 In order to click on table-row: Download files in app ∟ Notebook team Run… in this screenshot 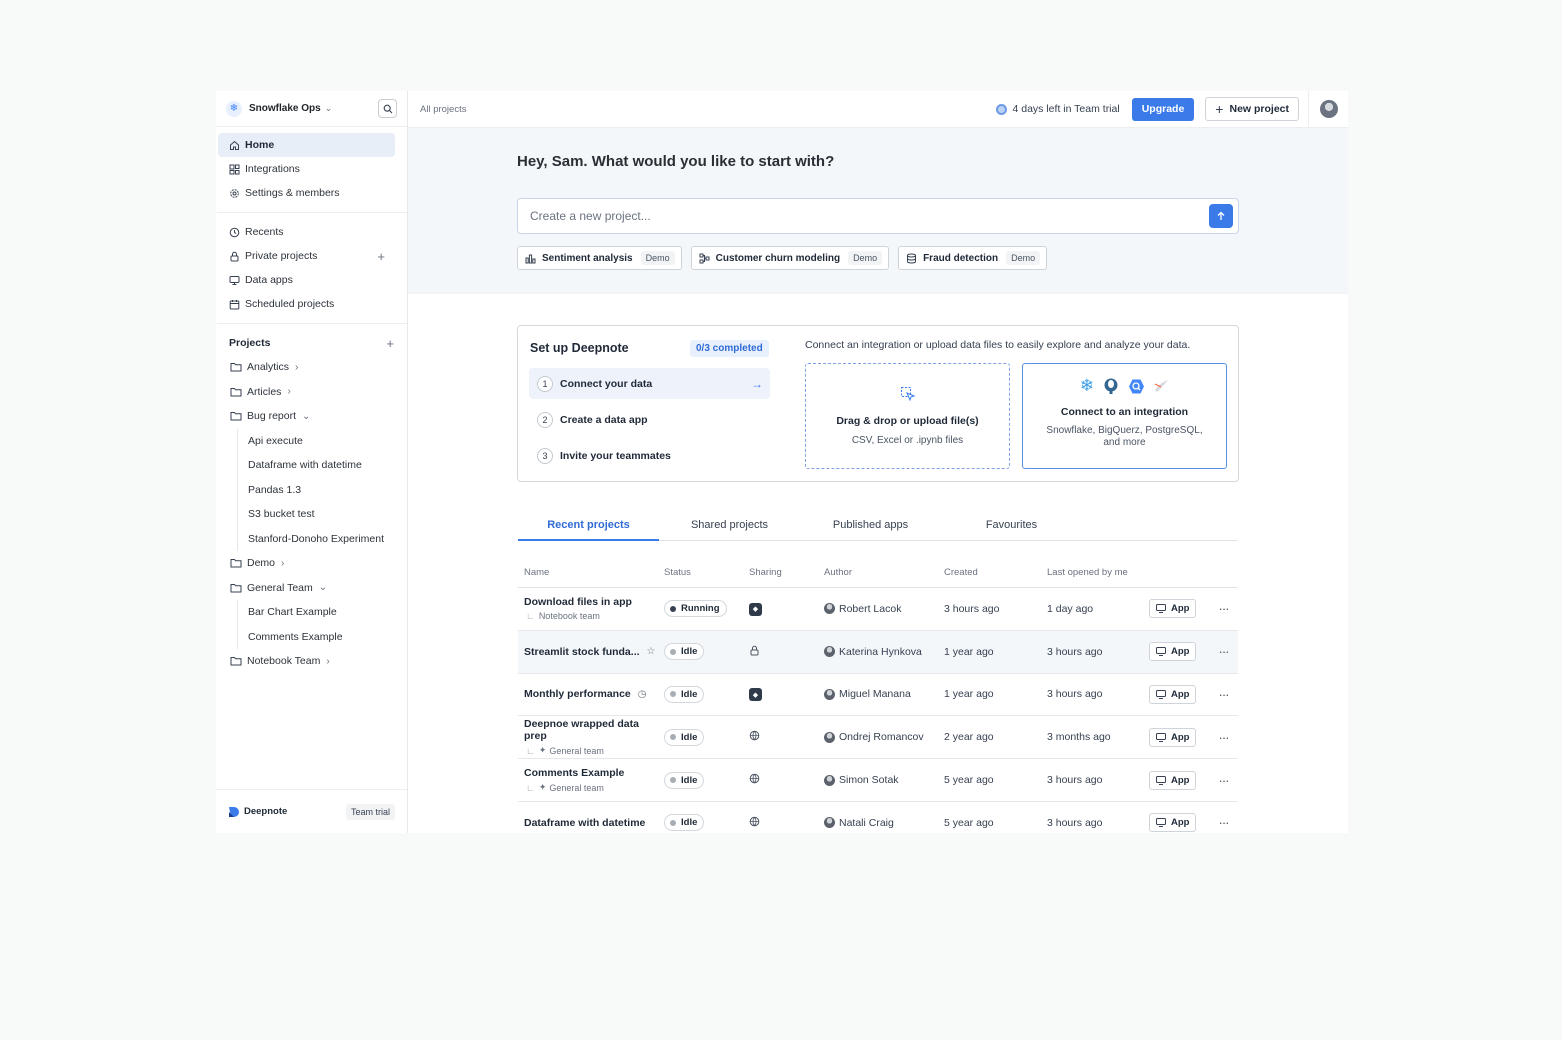, I will do `click(878, 609)`.